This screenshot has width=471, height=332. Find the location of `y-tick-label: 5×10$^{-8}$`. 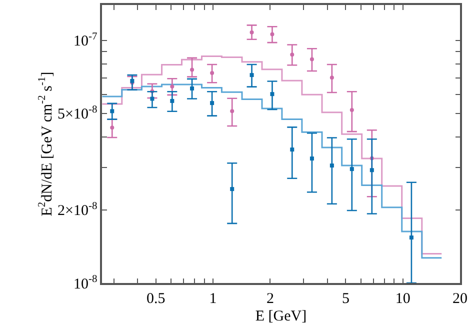

y-tick-label: 5×10$^{-8}$ is located at coordinates (78, 113).